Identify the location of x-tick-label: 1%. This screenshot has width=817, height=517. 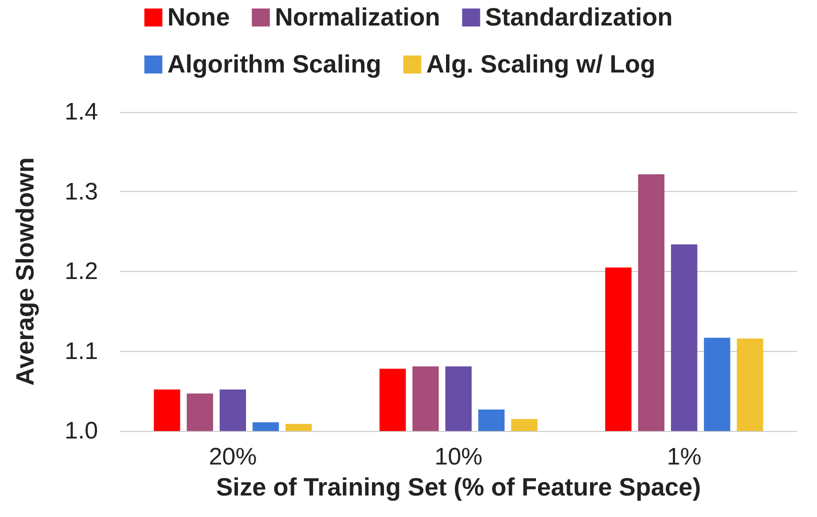
(684, 457).